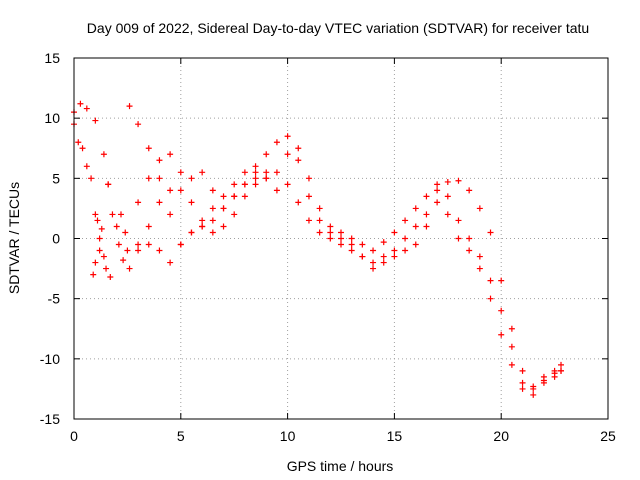 This screenshot has width=640, height=480. I want to click on x-tick-label: 10, so click(288, 436).